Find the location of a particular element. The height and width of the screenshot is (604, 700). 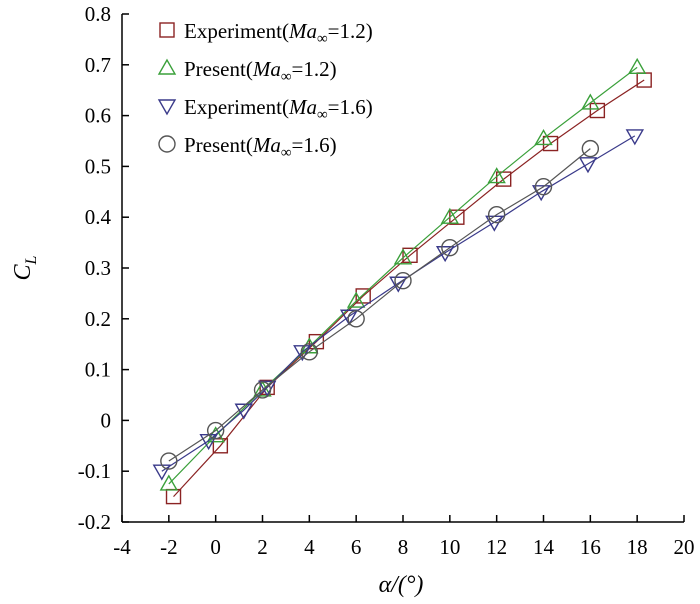

y-tick-label: 0.5 is located at coordinates (98, 166).